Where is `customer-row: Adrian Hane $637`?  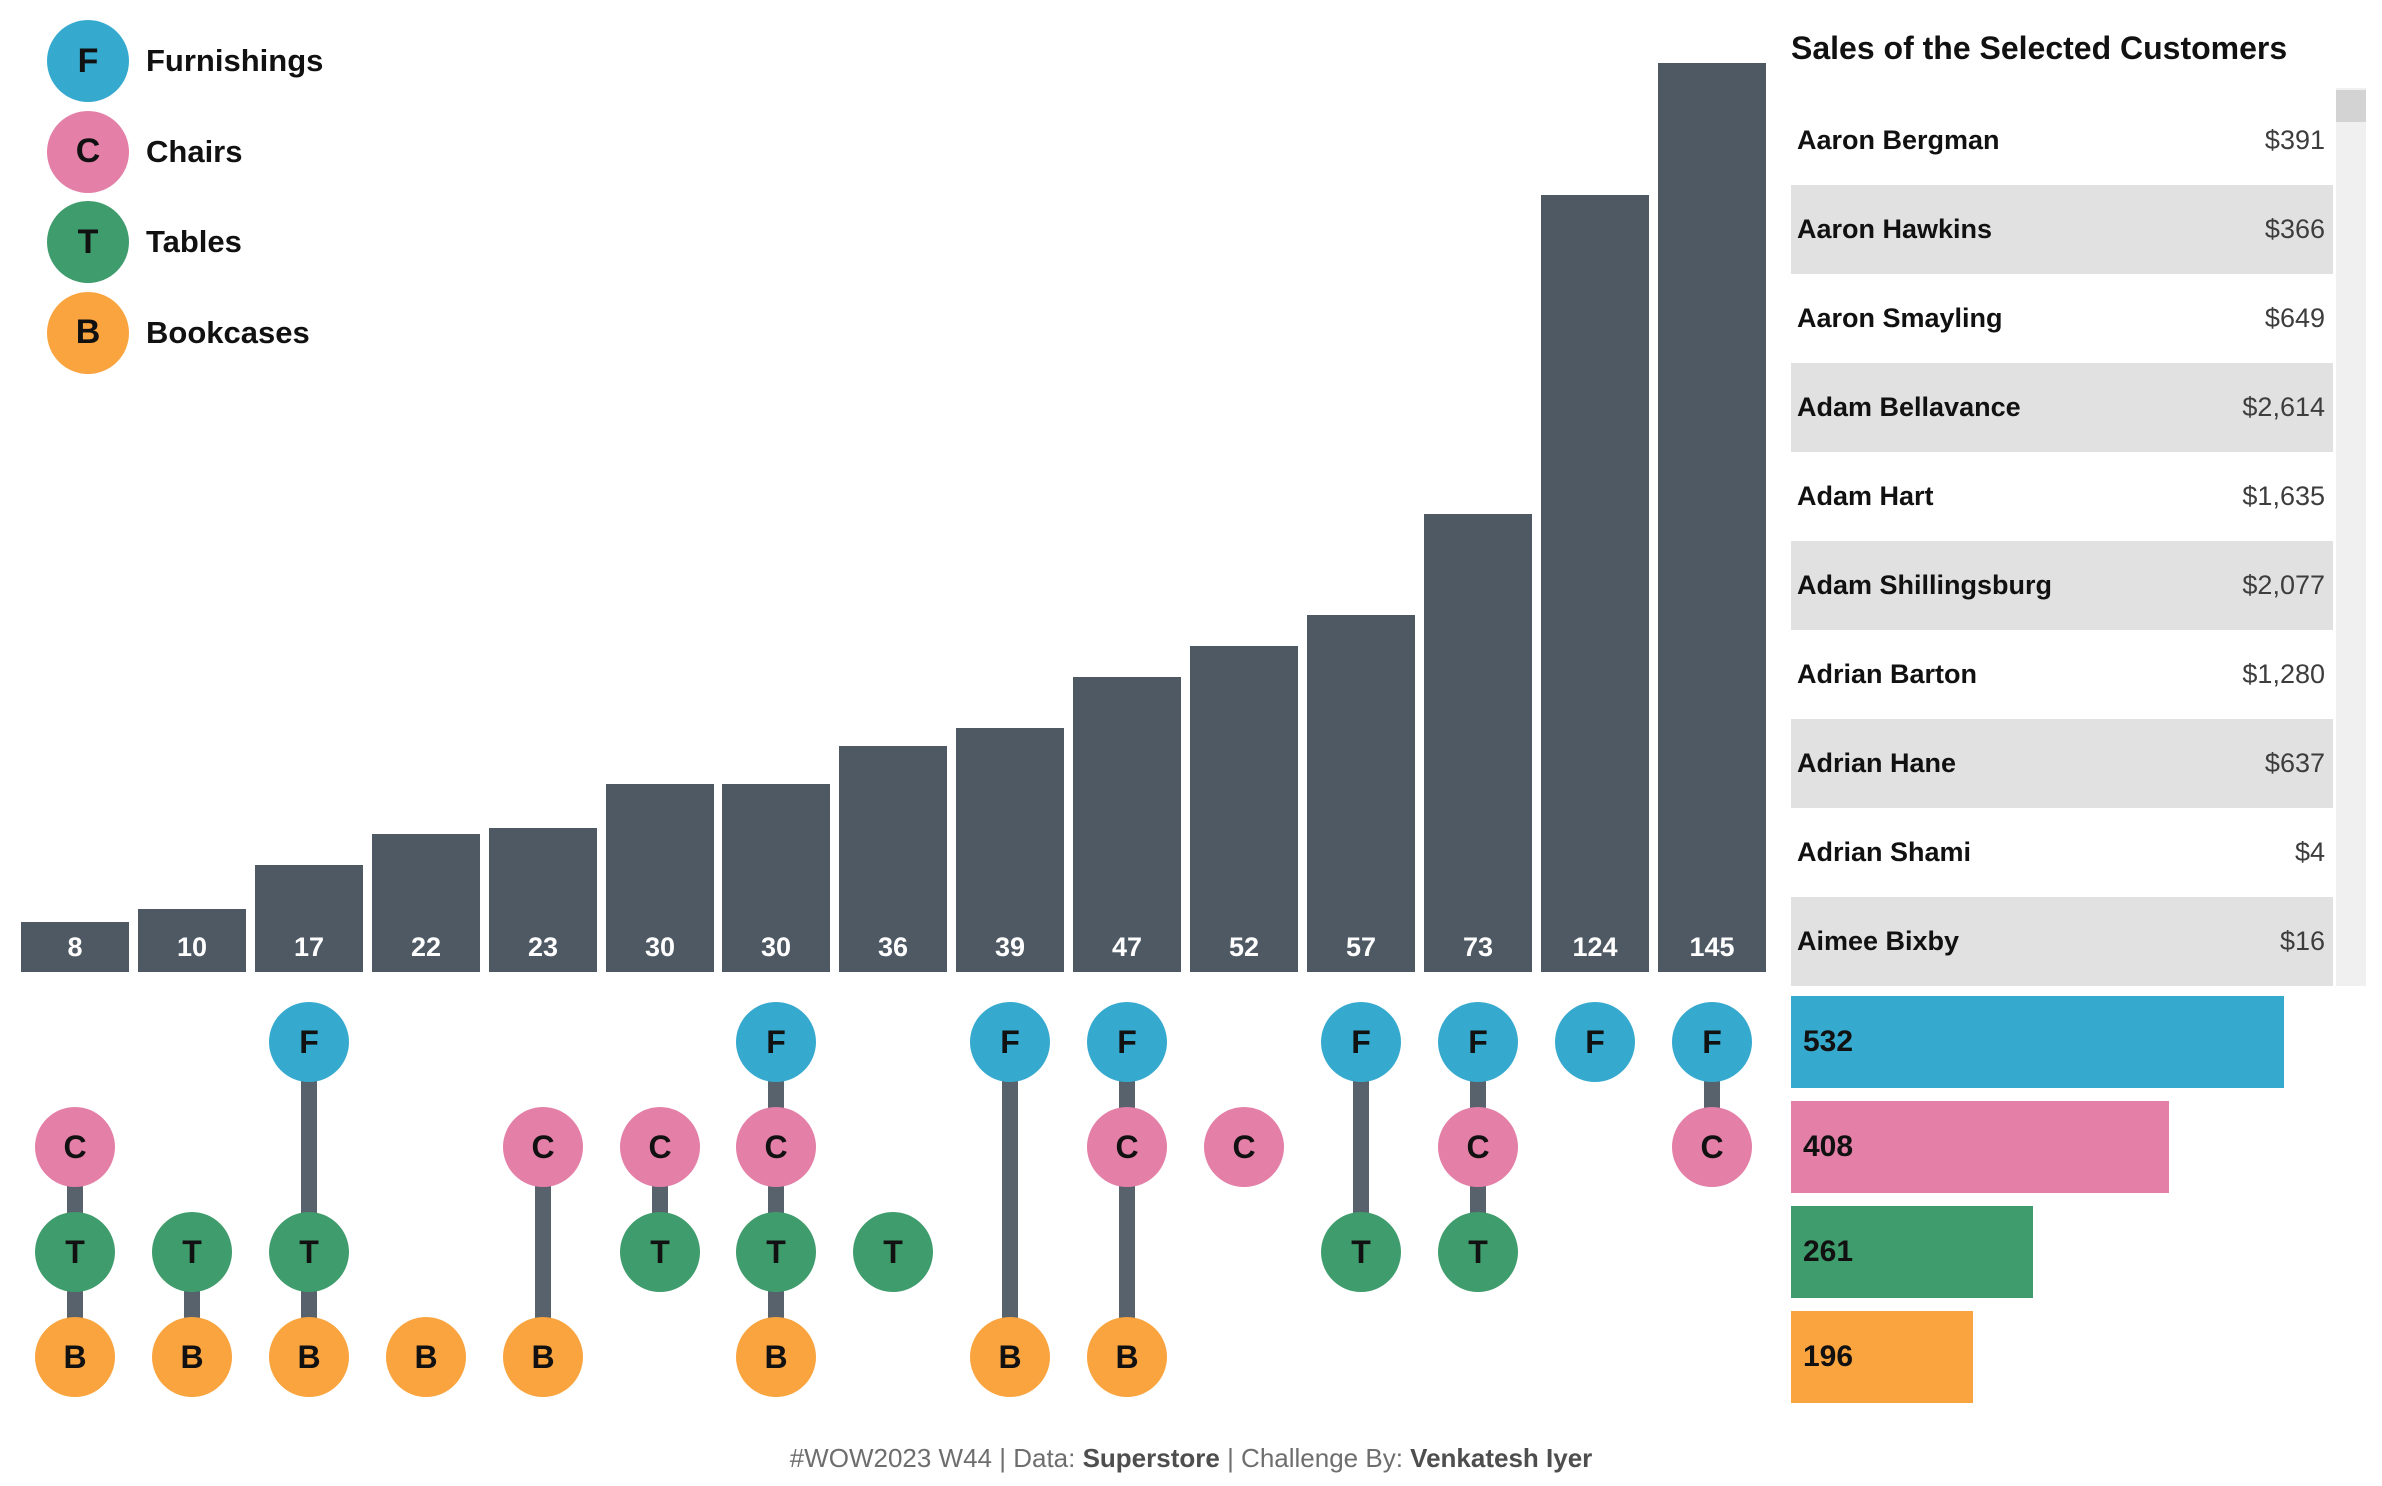 customer-row: Adrian Hane $637 is located at coordinates (2062, 763).